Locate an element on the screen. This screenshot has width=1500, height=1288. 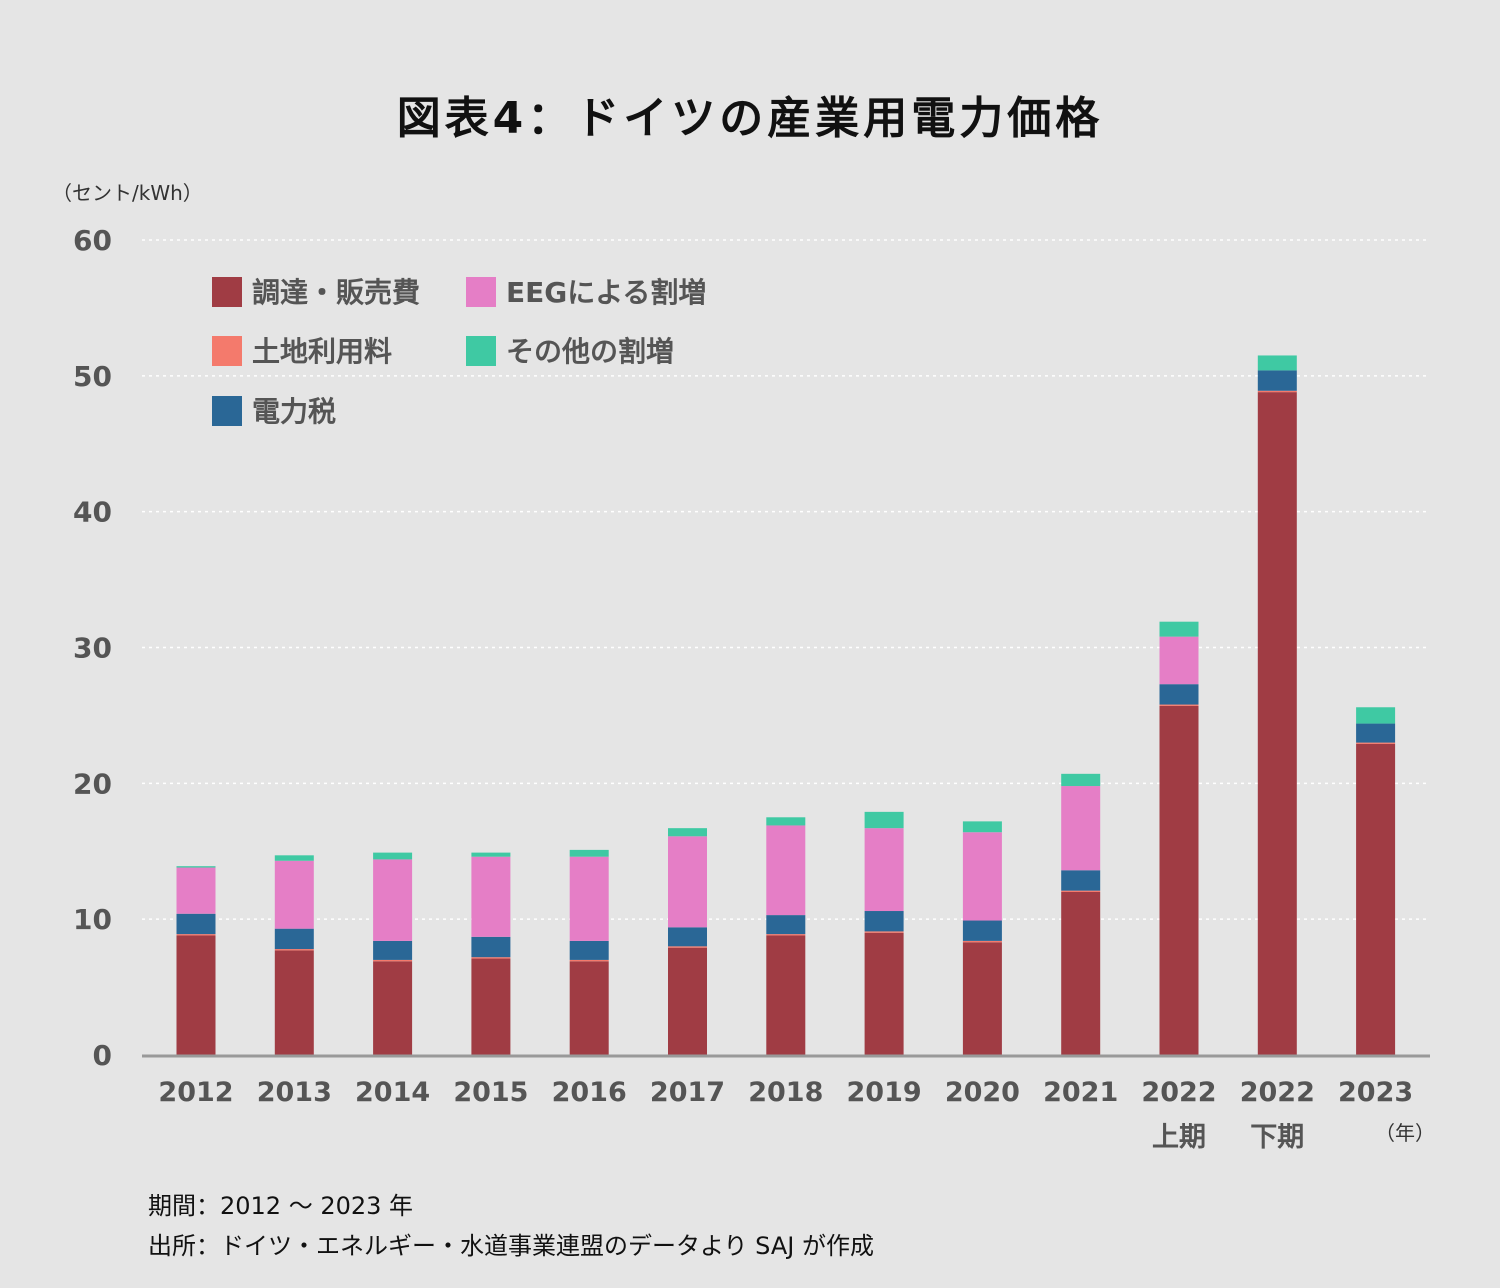
y-axis-unit-label: （セント/kWh） is located at coordinates (127, 193).